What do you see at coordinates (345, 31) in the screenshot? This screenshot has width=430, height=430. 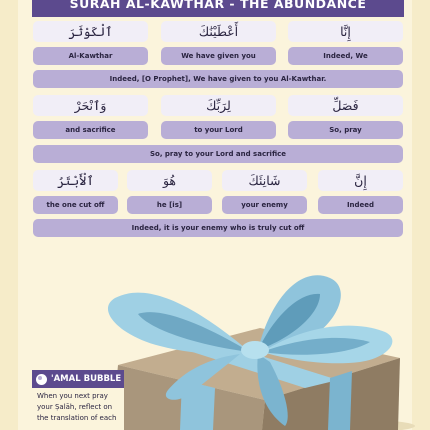 I see `verse1-arabic-word-1: إِنَّا` at bounding box center [345, 31].